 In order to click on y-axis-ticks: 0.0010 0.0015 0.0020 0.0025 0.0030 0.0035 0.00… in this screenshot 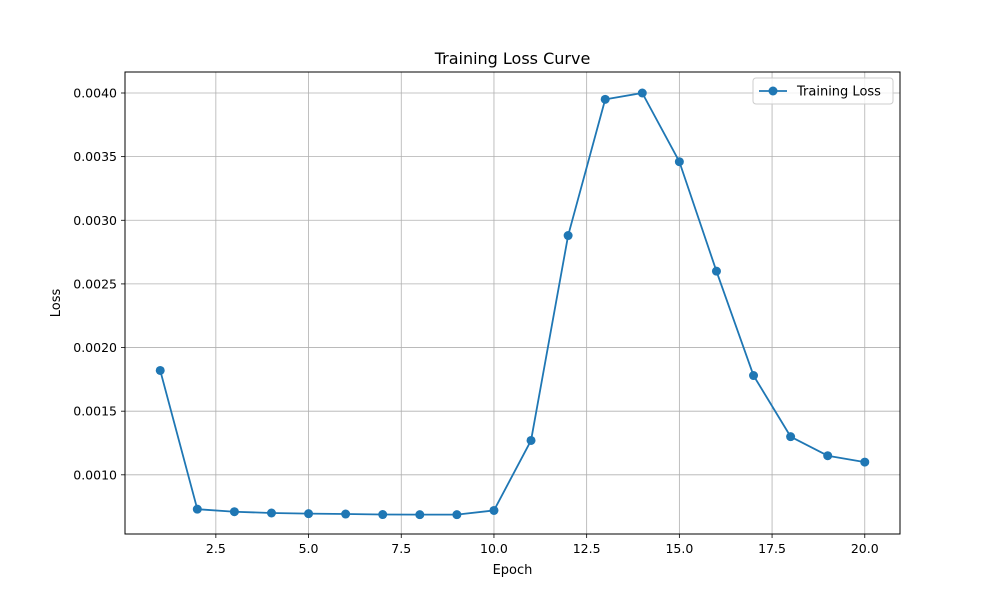, I will do `click(99, 284)`.